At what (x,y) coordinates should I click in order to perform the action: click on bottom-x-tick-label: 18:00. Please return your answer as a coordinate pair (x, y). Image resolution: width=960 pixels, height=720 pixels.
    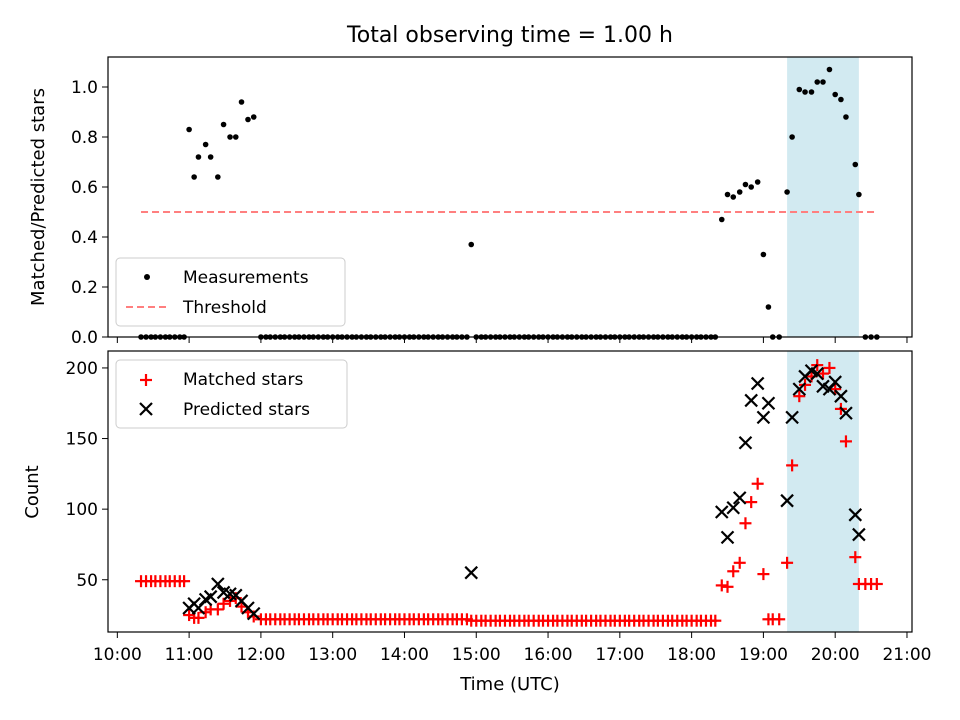
    Looking at the image, I should click on (691, 655).